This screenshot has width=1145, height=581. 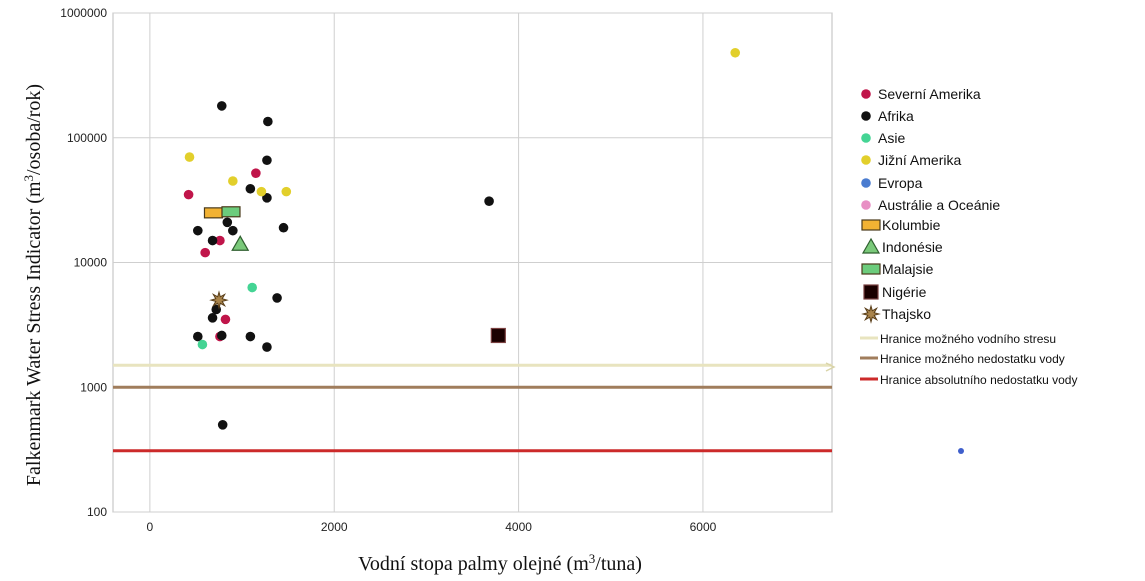 What do you see at coordinates (929, 94) in the screenshot?
I see `legend-label: Severní Amerika` at bounding box center [929, 94].